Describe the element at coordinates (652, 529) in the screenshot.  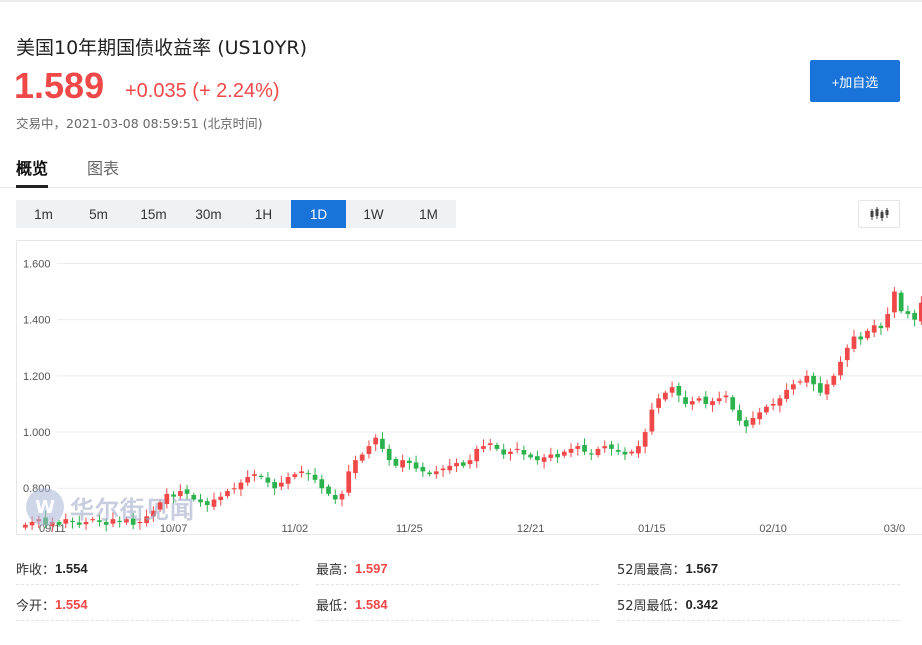
I see `x-tick-label: 01/15` at that location.